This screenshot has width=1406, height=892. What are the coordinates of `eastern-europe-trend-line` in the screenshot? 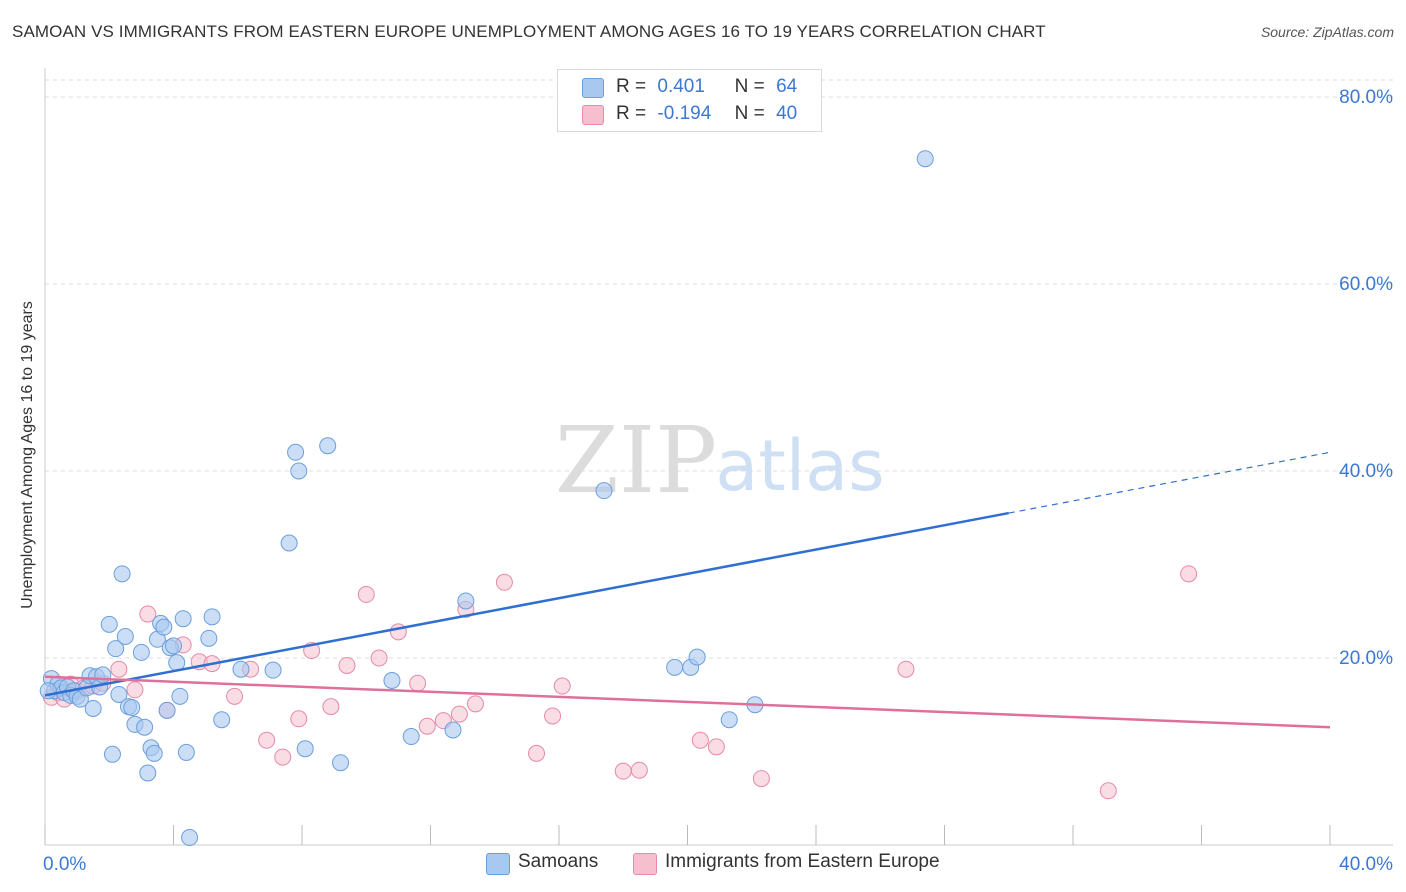 It's located at (687, 702).